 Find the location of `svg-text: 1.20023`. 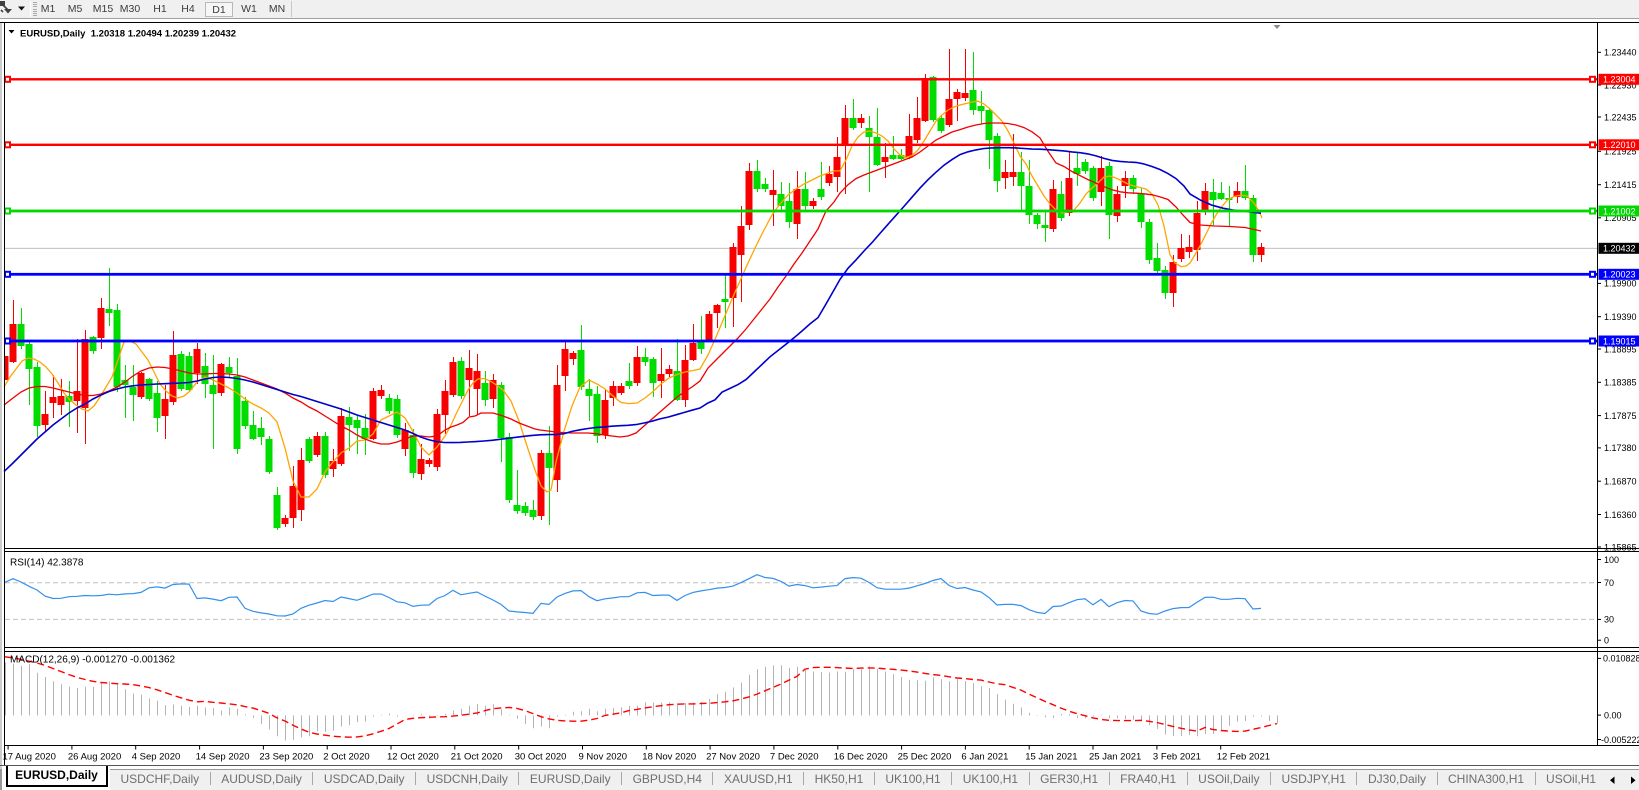

svg-text: 1.20023 is located at coordinates (1619, 275).